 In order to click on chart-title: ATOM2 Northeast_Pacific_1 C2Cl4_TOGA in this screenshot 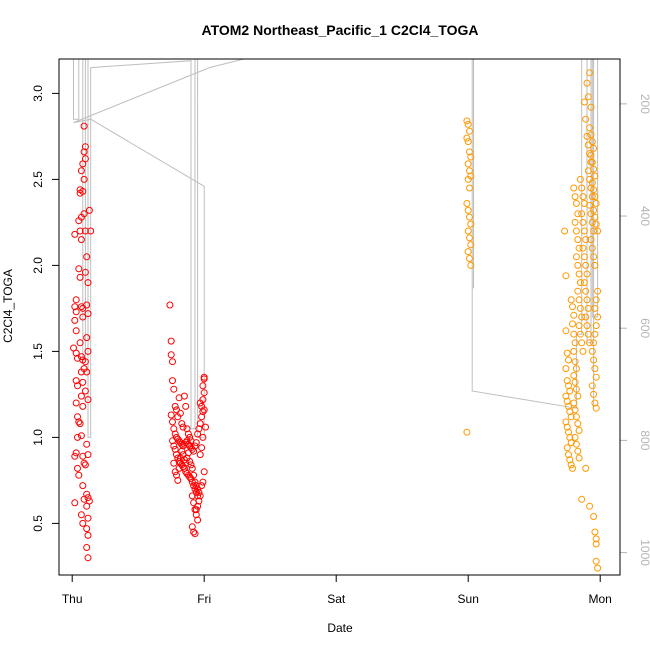, I will do `click(340, 30)`.